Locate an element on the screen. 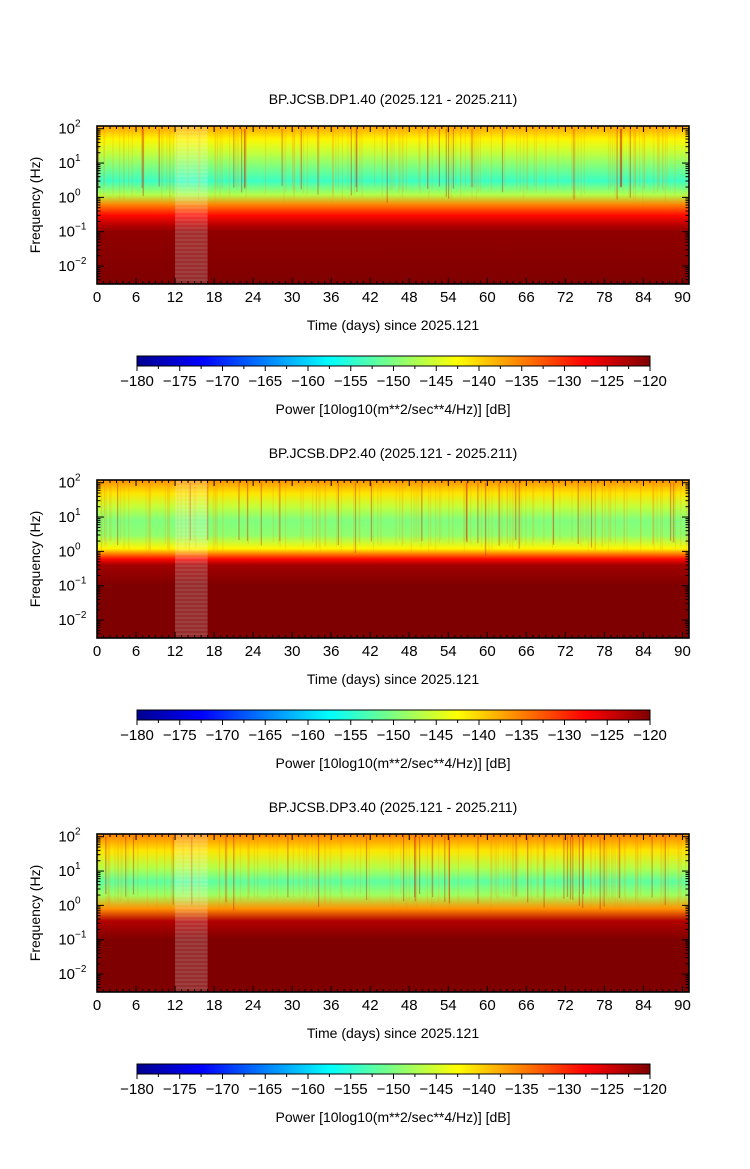 This screenshot has height=1169, width=750. colorbar-tick-label: −130 is located at coordinates (565, 1089).